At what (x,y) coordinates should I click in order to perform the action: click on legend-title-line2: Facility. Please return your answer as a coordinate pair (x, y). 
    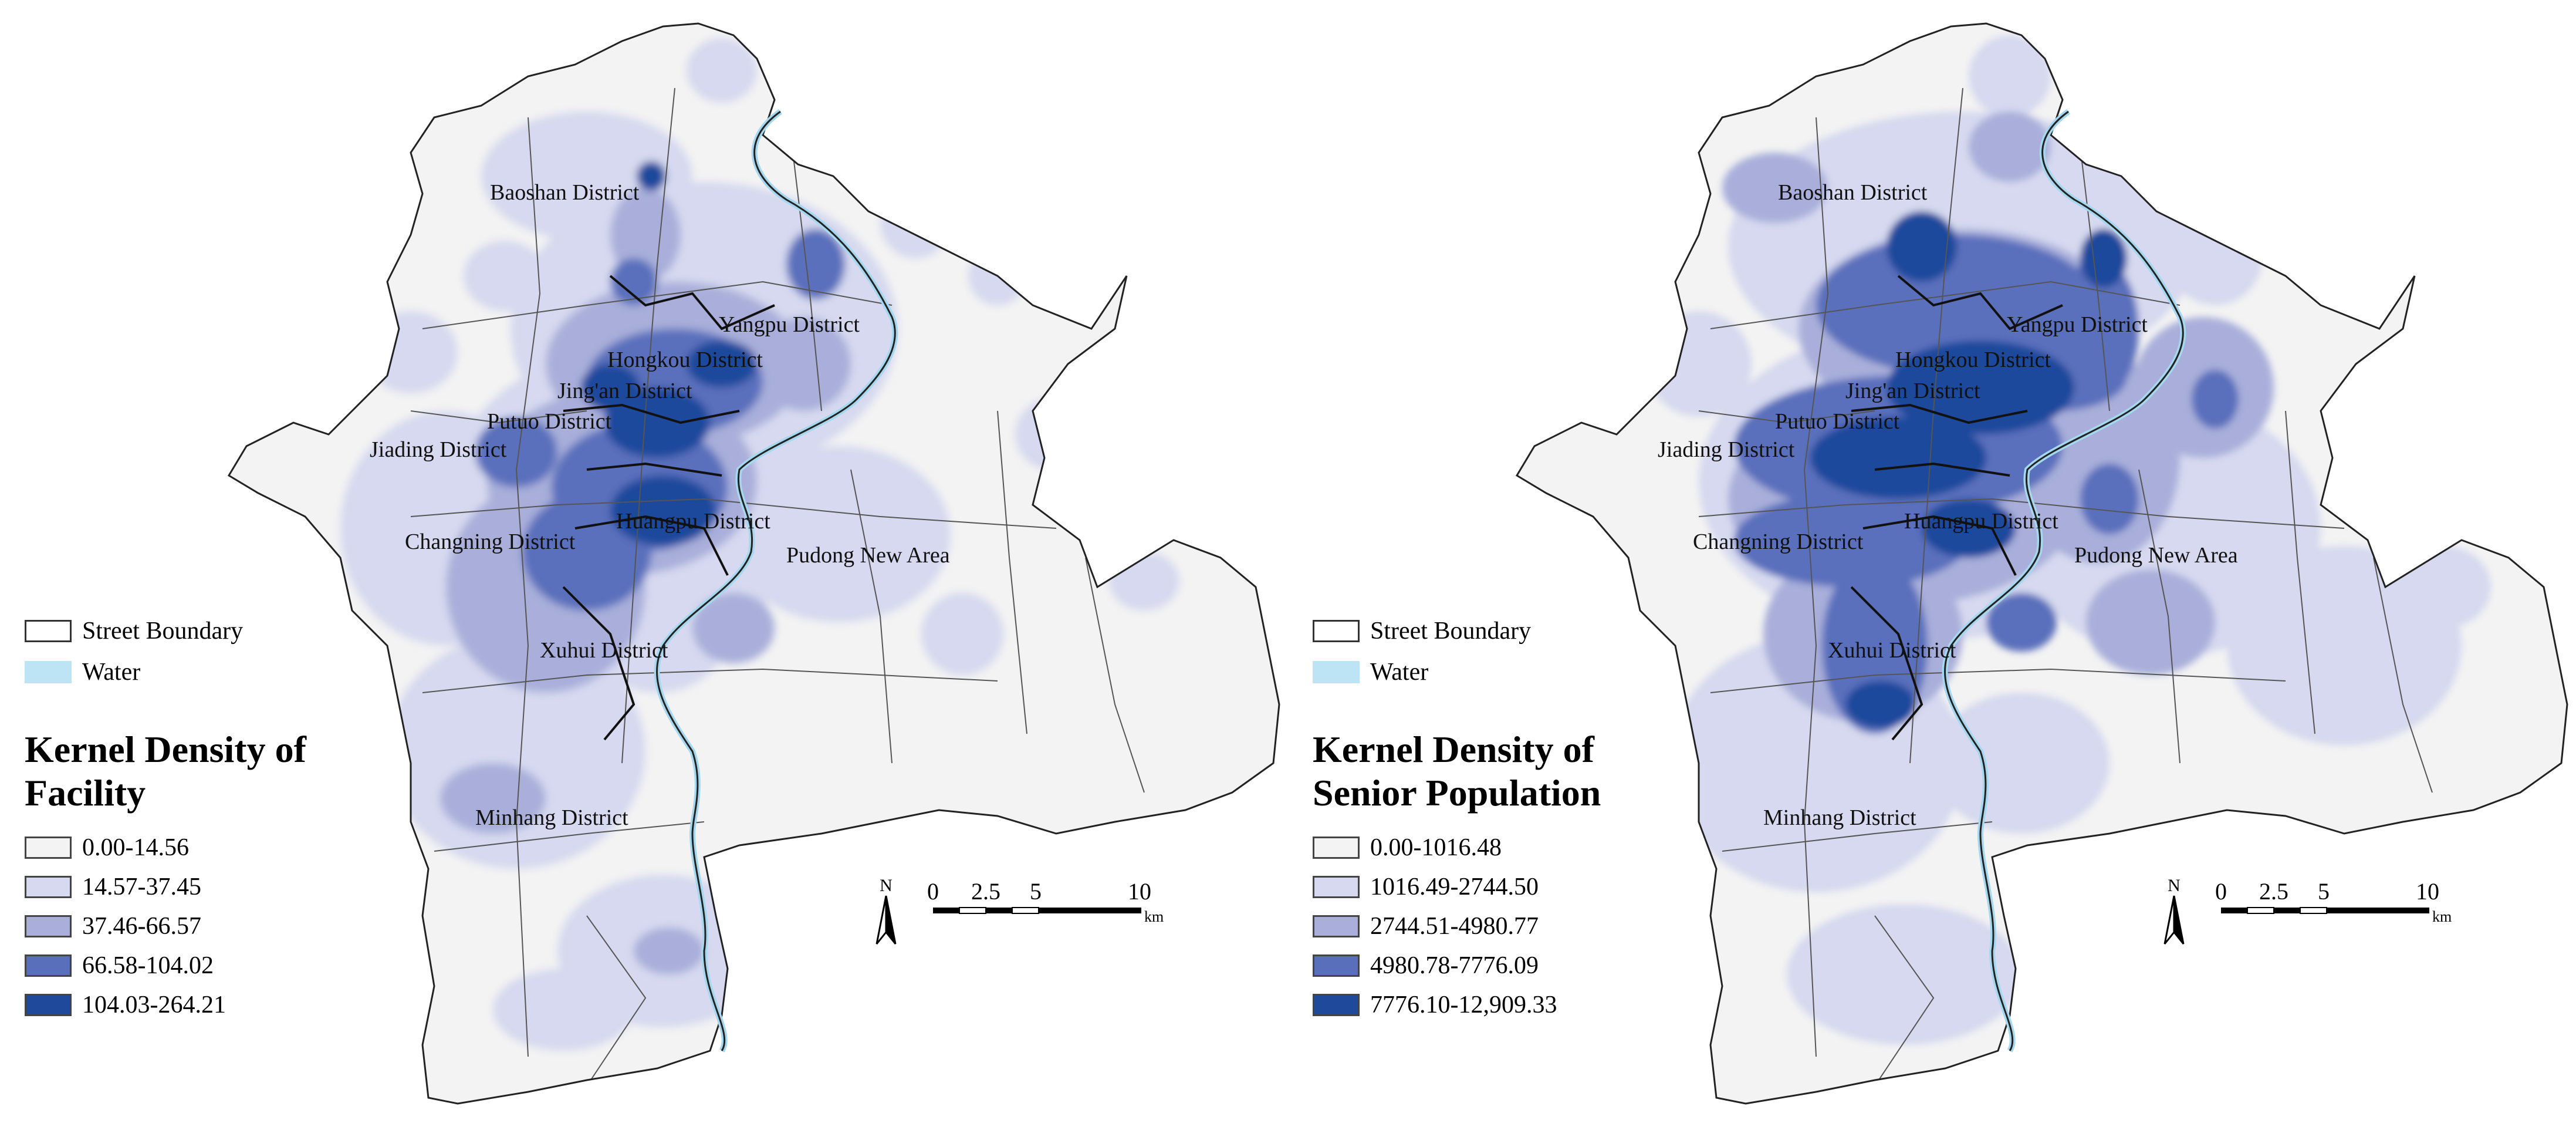
    Looking at the image, I should click on (85, 793).